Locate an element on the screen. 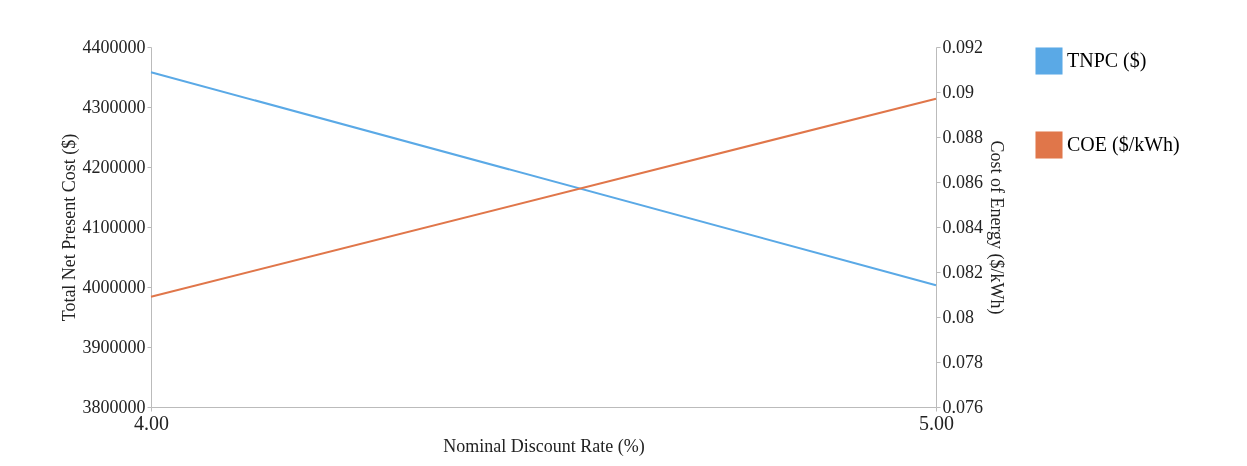 Image resolution: width=1247 pixels, height=466 pixels. legend-label: COE ($/kWh) is located at coordinates (1123, 144).